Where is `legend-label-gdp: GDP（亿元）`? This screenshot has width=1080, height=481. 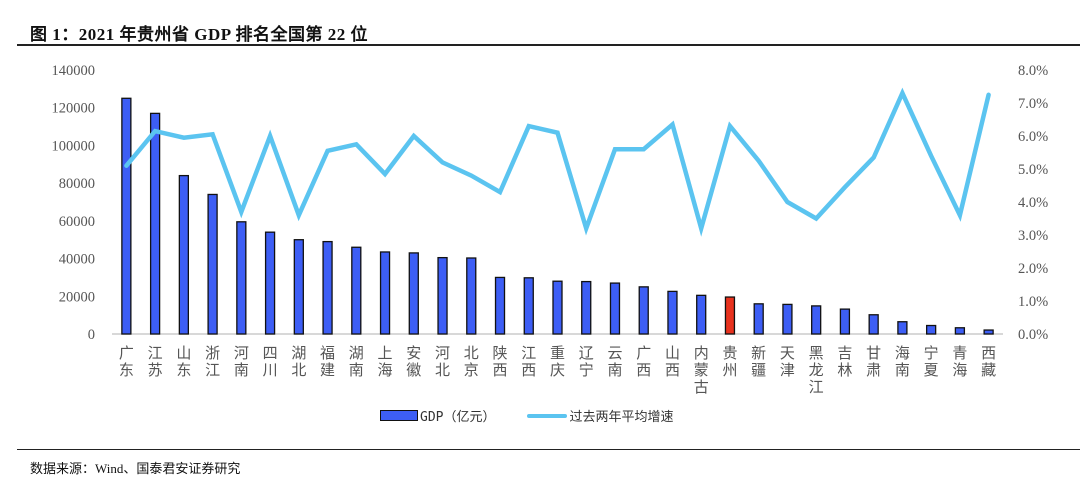
legend-label-gdp: GDP（亿元） is located at coordinates (458, 417).